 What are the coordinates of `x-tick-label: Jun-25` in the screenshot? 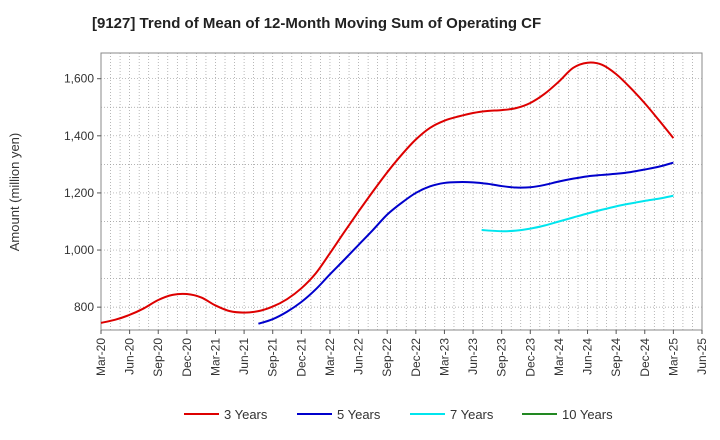 It's located at (702, 356).